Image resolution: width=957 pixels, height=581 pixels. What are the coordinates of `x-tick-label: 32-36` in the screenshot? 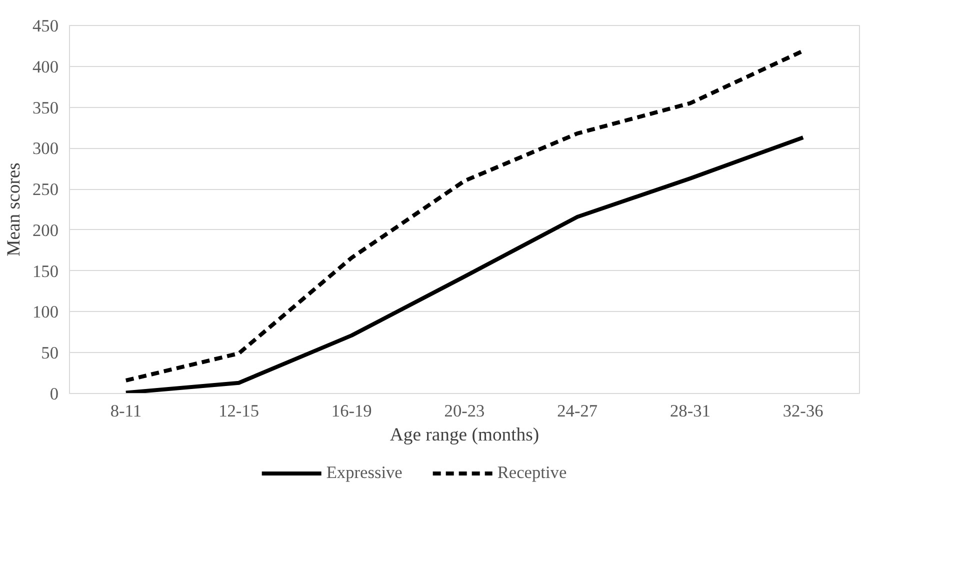 It's located at (803, 411).